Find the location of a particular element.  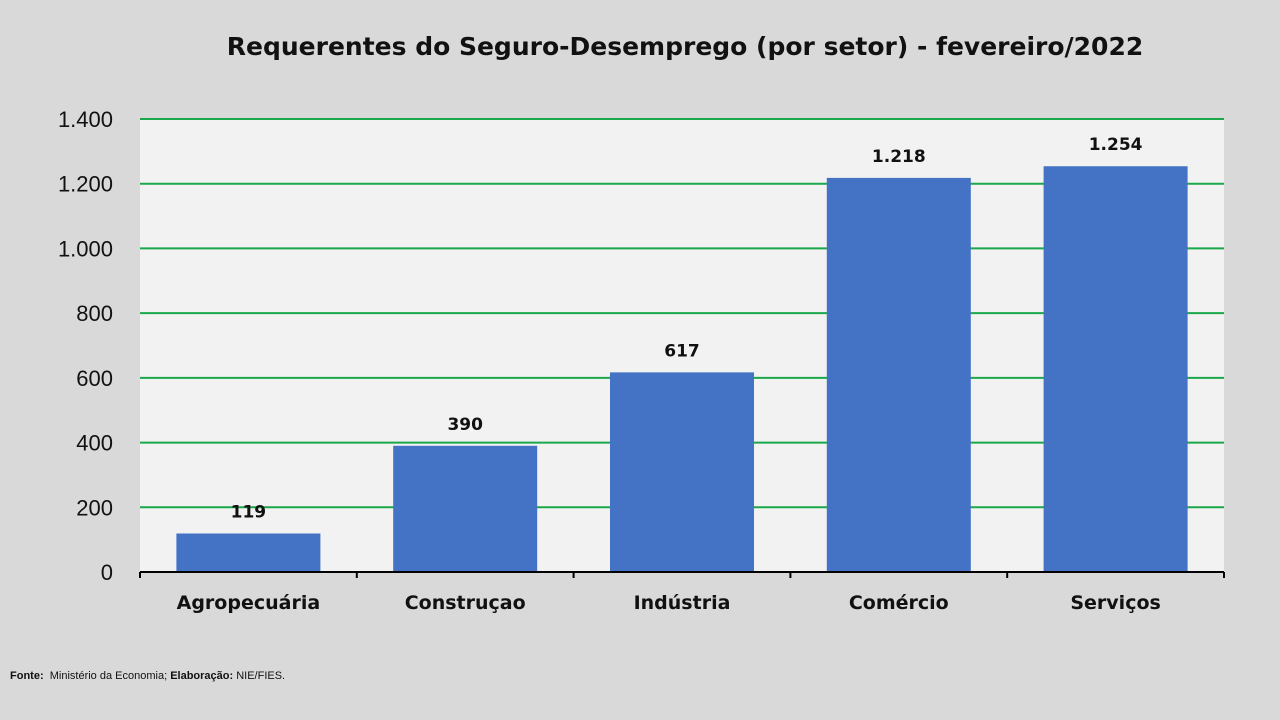

y-tick-label: 1.400 is located at coordinates (85, 119).